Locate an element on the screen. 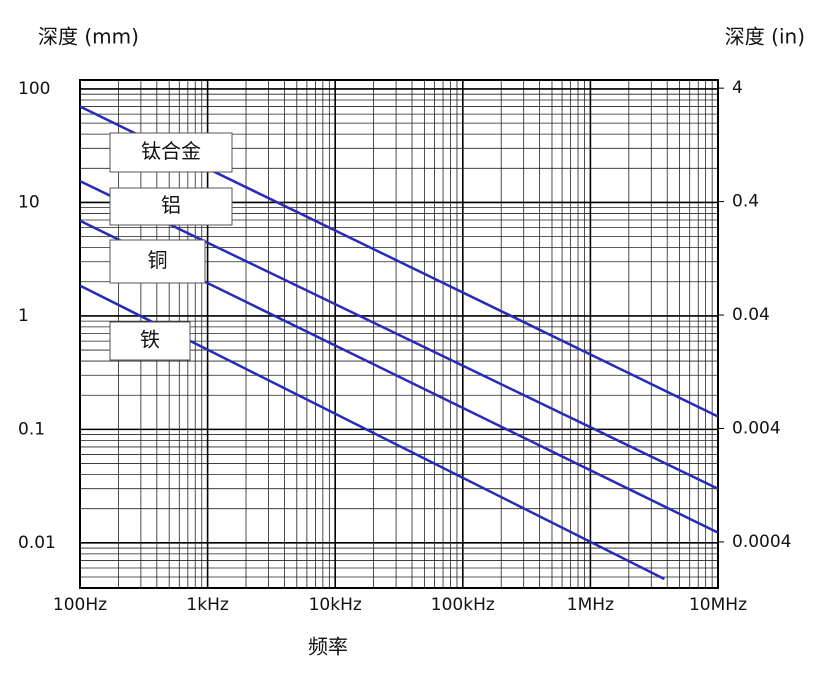  x-tick-label: 1kHz is located at coordinates (207, 605).